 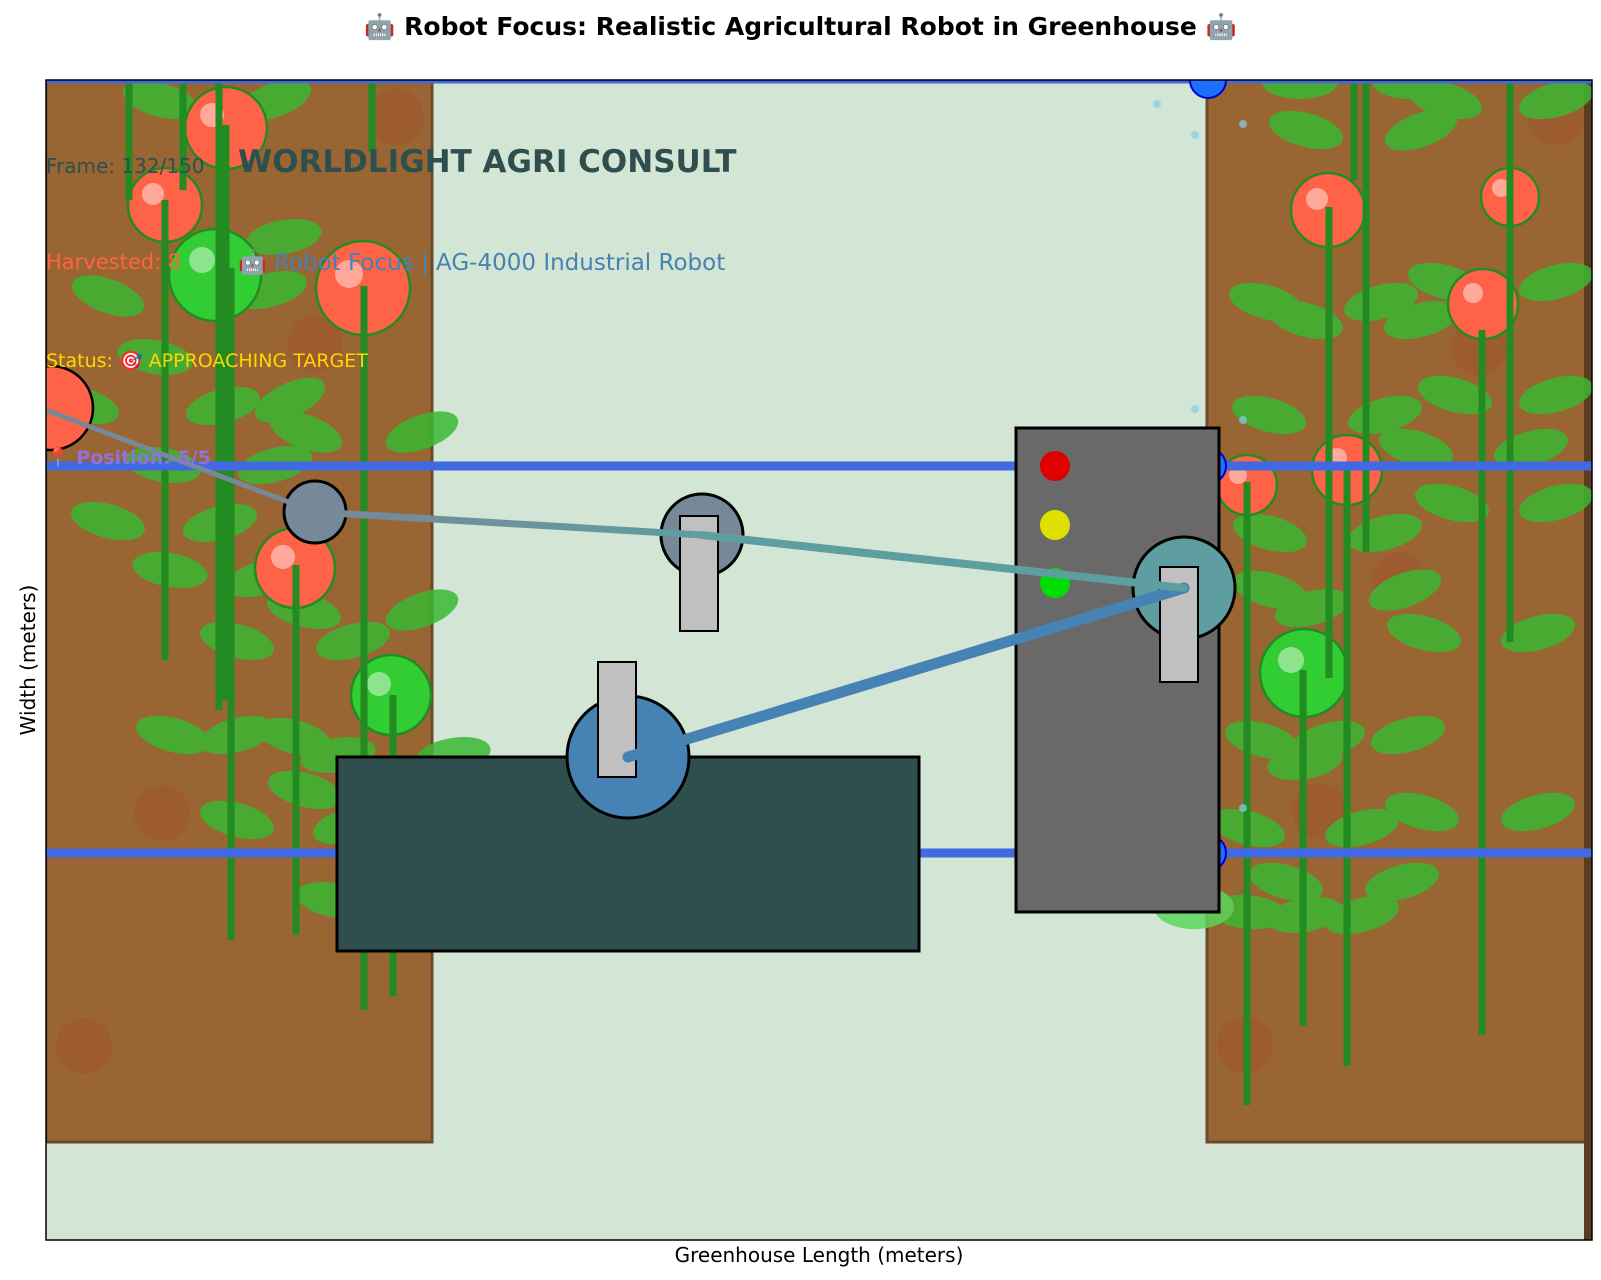 I want to click on tomato-unripe, so click(x=215, y=275).